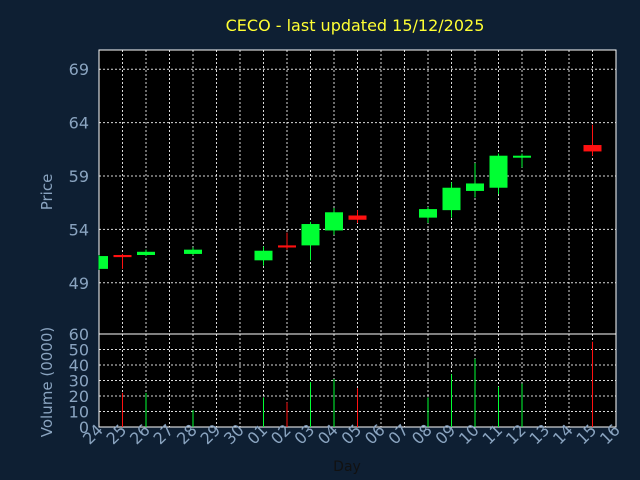 The width and height of the screenshot is (640, 480). I want to click on volume-tick-label: 50, so click(79, 350).